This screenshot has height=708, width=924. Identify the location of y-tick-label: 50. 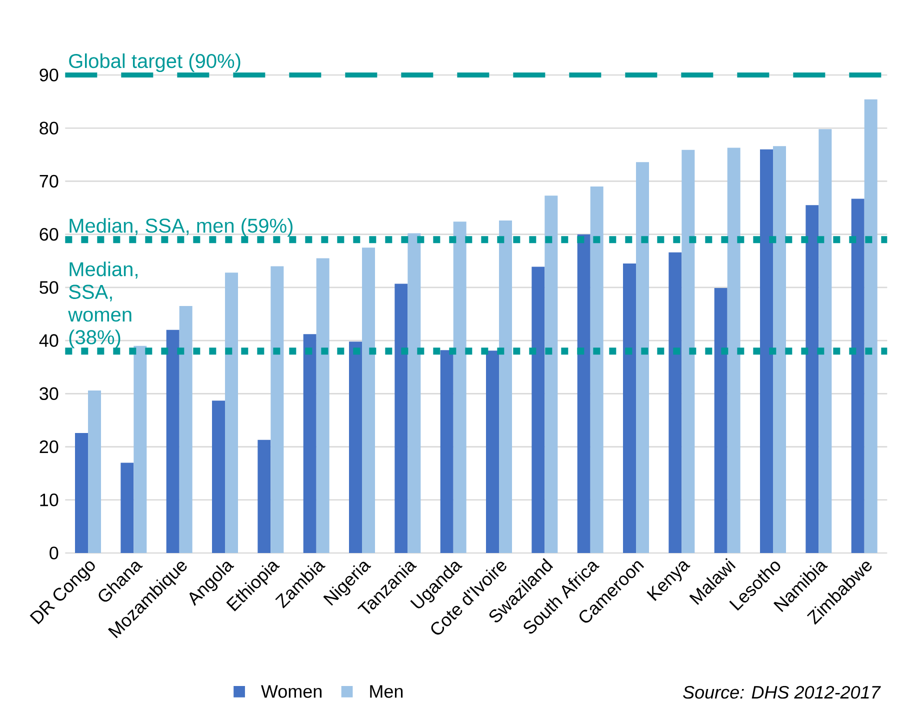
(49, 287).